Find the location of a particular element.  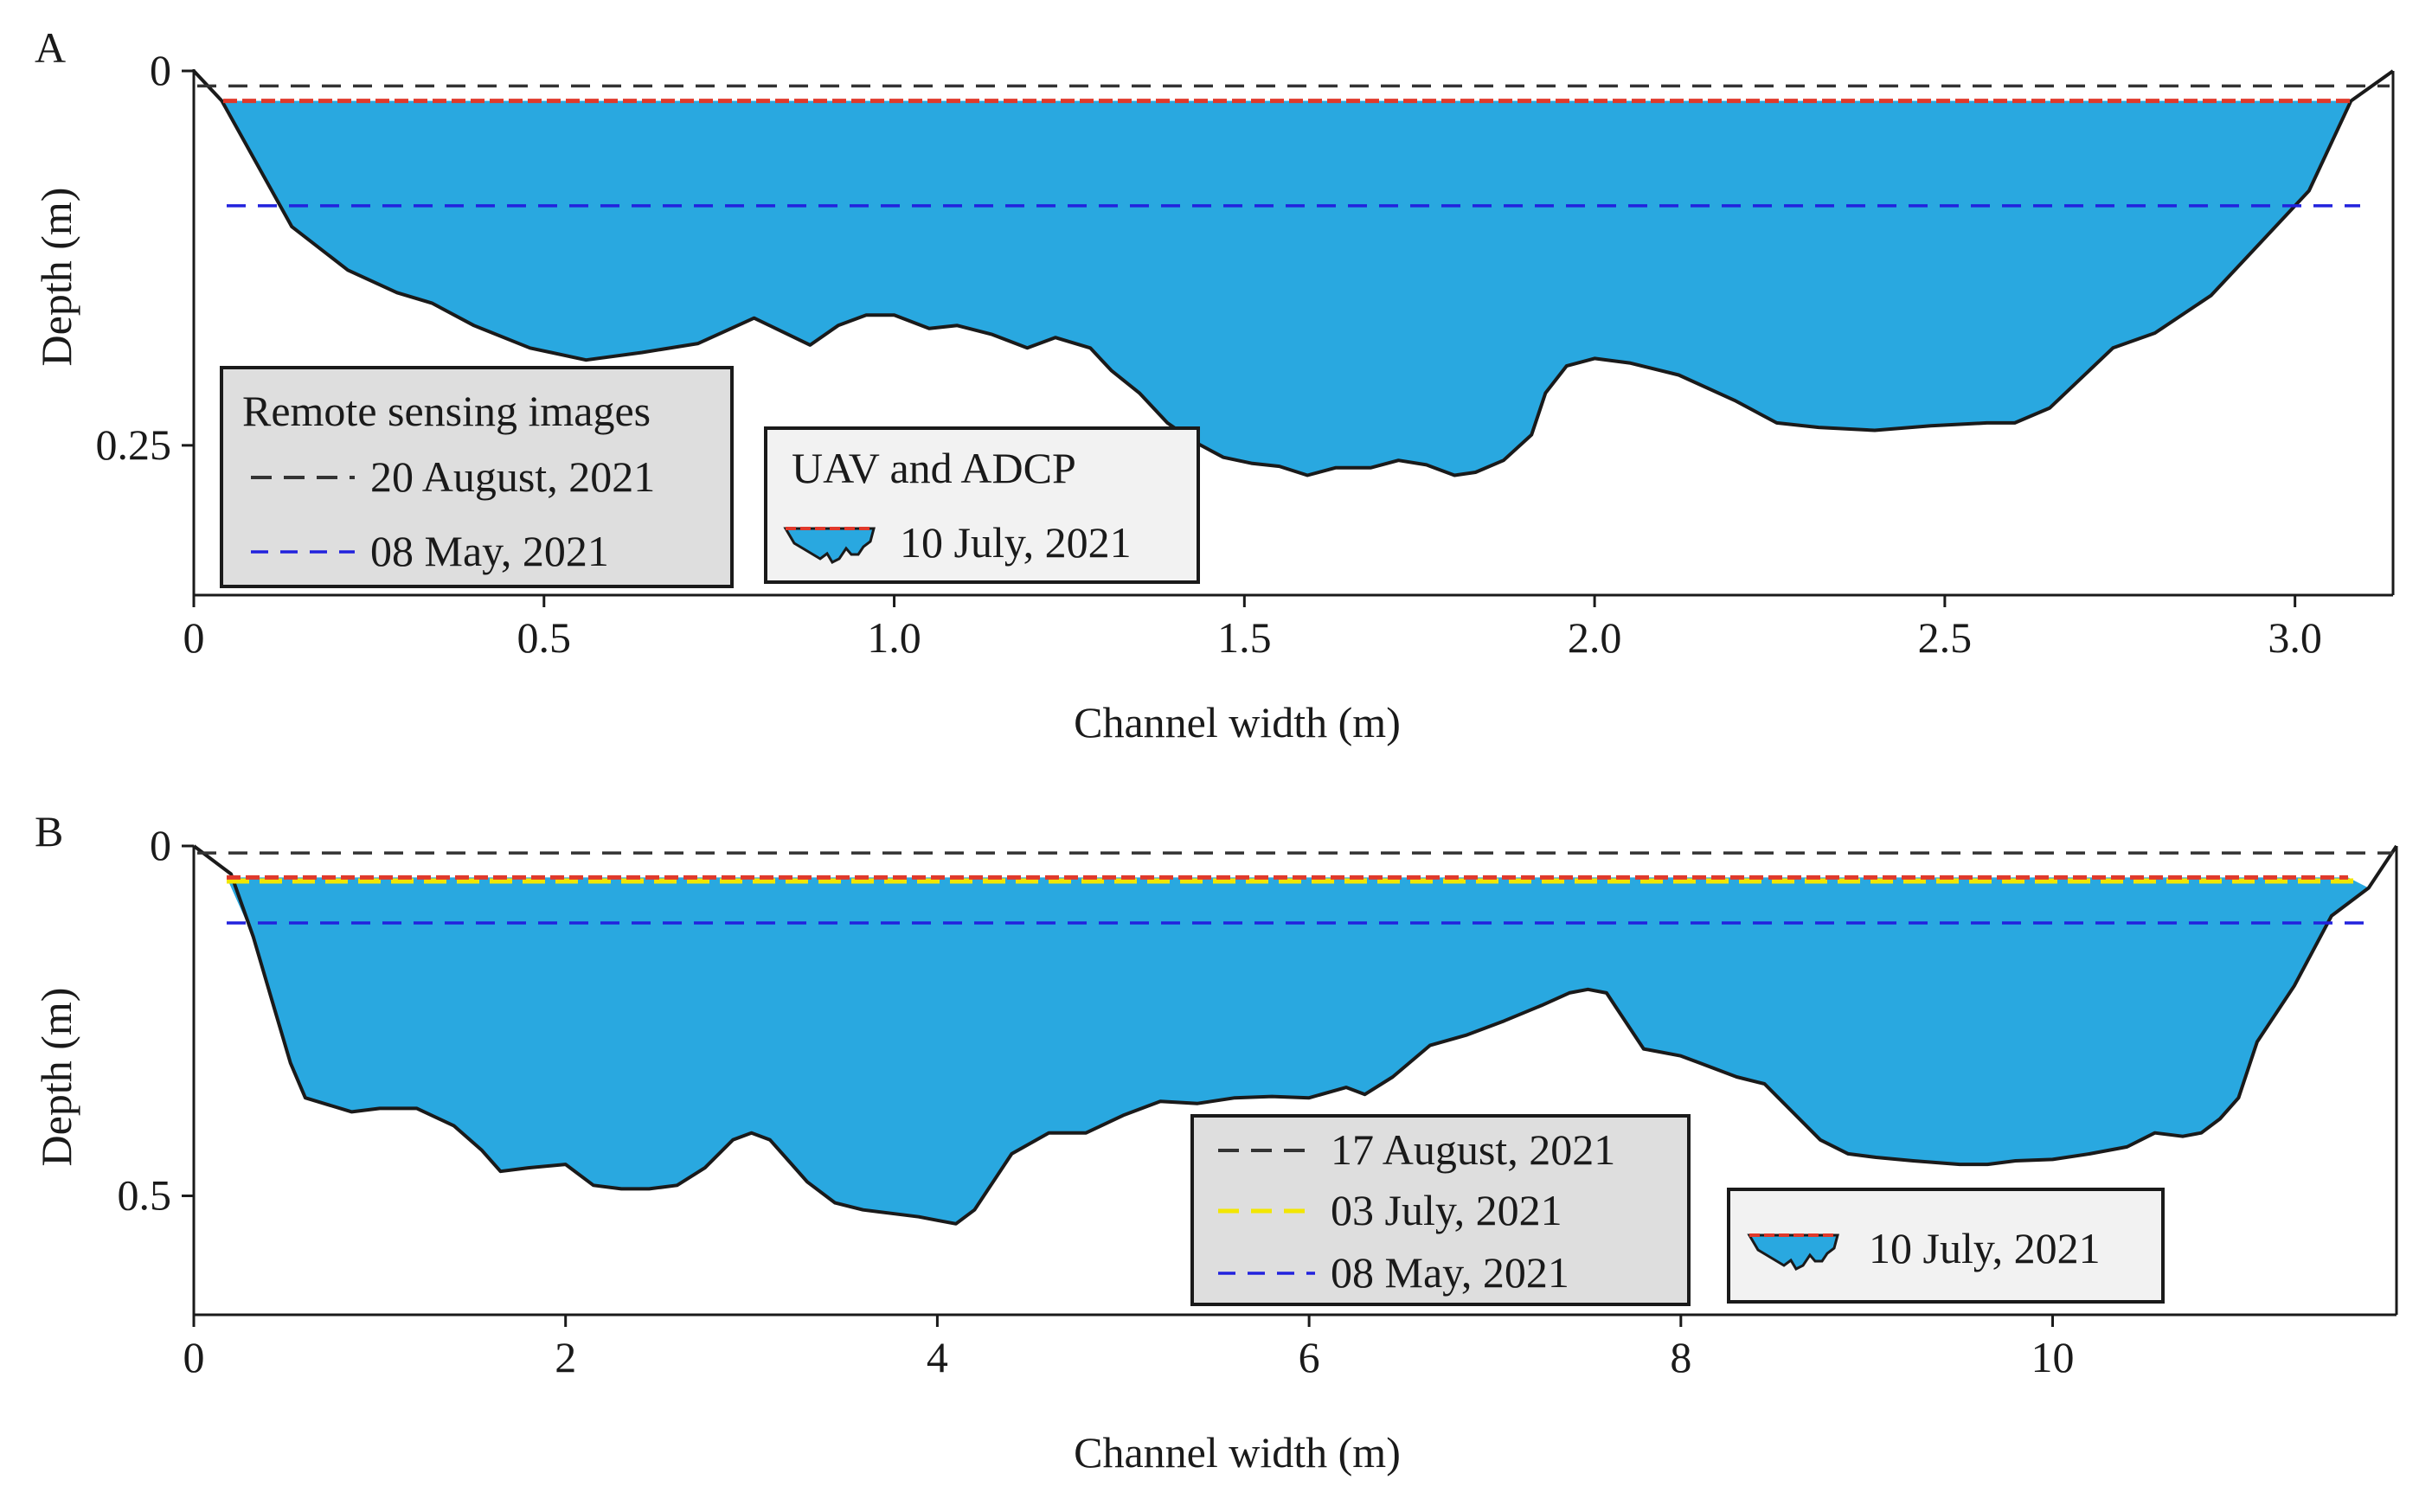

panel-a-legend-remote-title: Remote sensing images is located at coordinates (446, 411).